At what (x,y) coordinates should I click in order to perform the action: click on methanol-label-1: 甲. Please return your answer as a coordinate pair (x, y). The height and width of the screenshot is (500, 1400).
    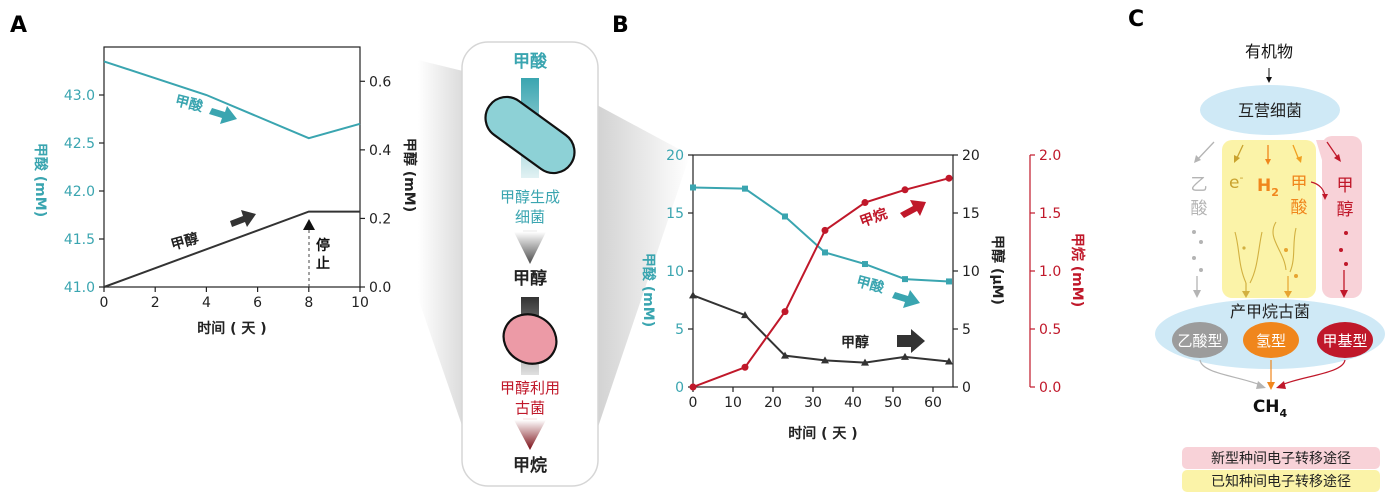
    Looking at the image, I should click on (1345, 186).